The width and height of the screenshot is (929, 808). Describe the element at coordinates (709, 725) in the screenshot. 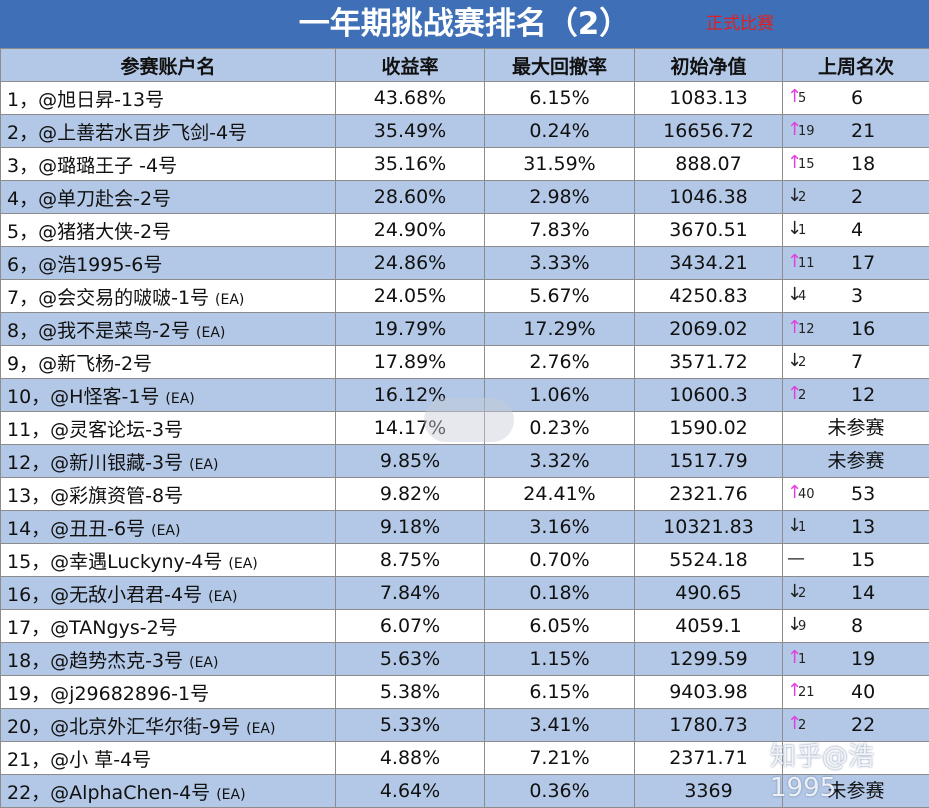

I see `nav-cell: 1780.73` at that location.